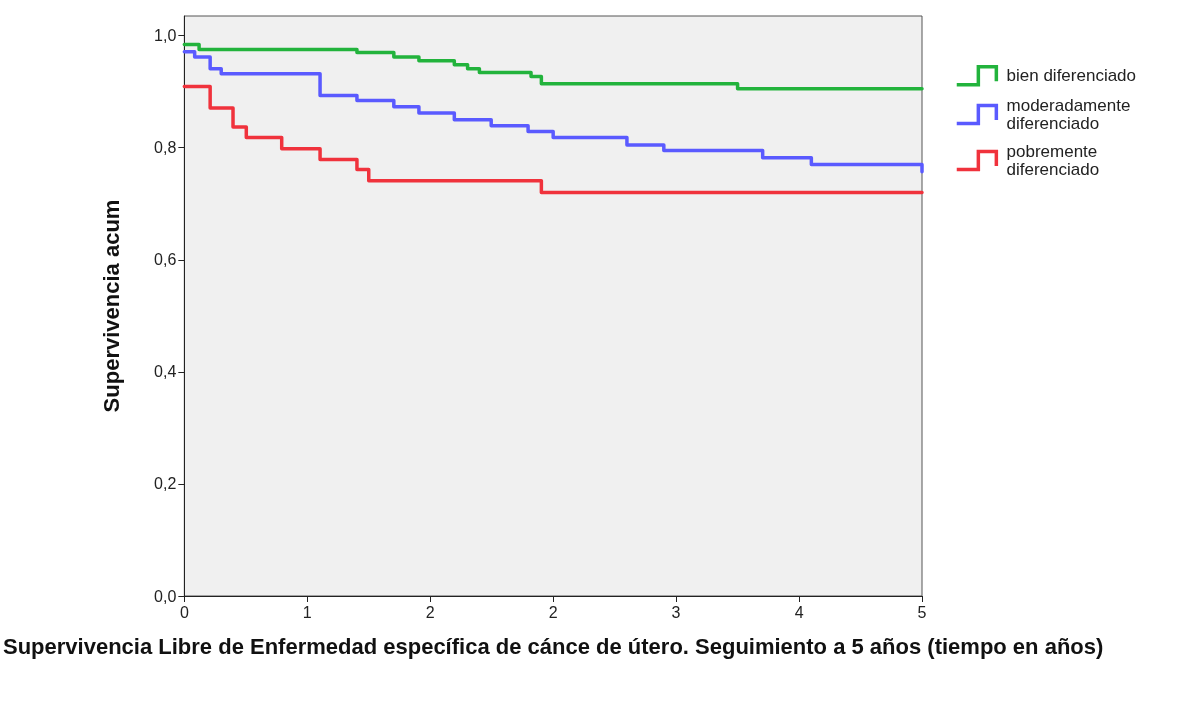 The image size is (1179, 706). What do you see at coordinates (1071, 76) in the screenshot?
I see `legend-label: bien diferenciado` at bounding box center [1071, 76].